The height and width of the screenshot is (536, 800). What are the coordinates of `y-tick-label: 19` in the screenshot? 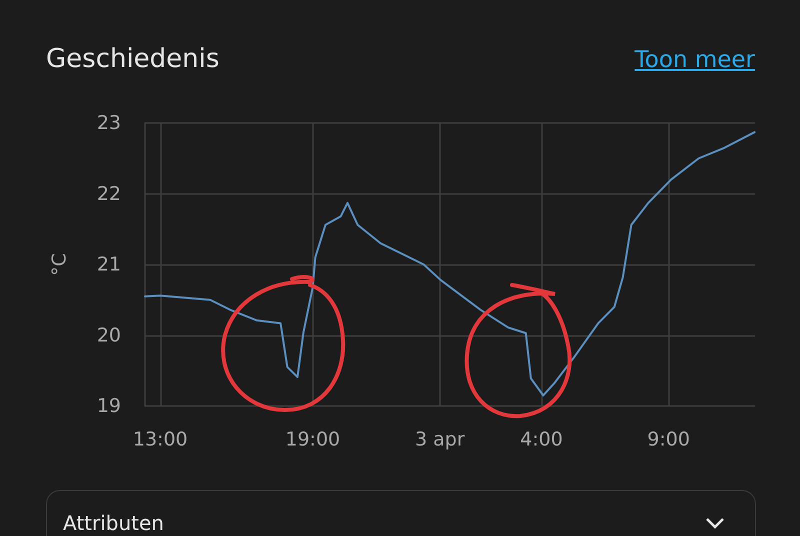 It's located at (108, 406).